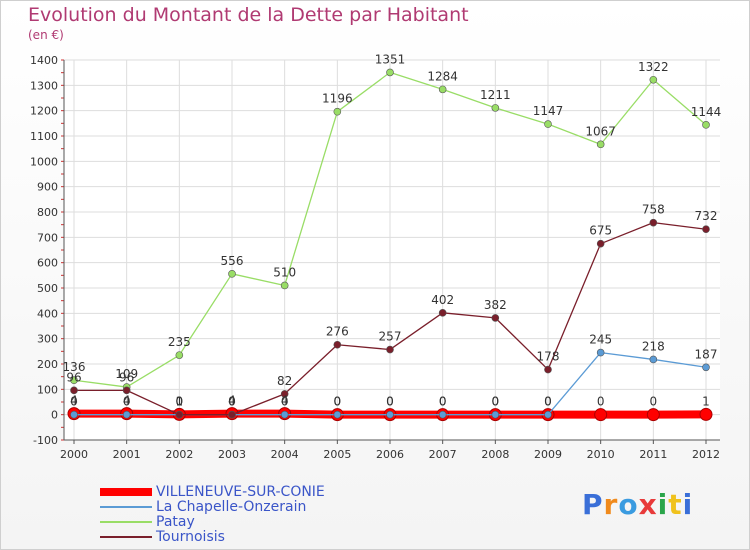  Describe the element at coordinates (390, 337) in the screenshot. I see `data-label: 257` at that location.